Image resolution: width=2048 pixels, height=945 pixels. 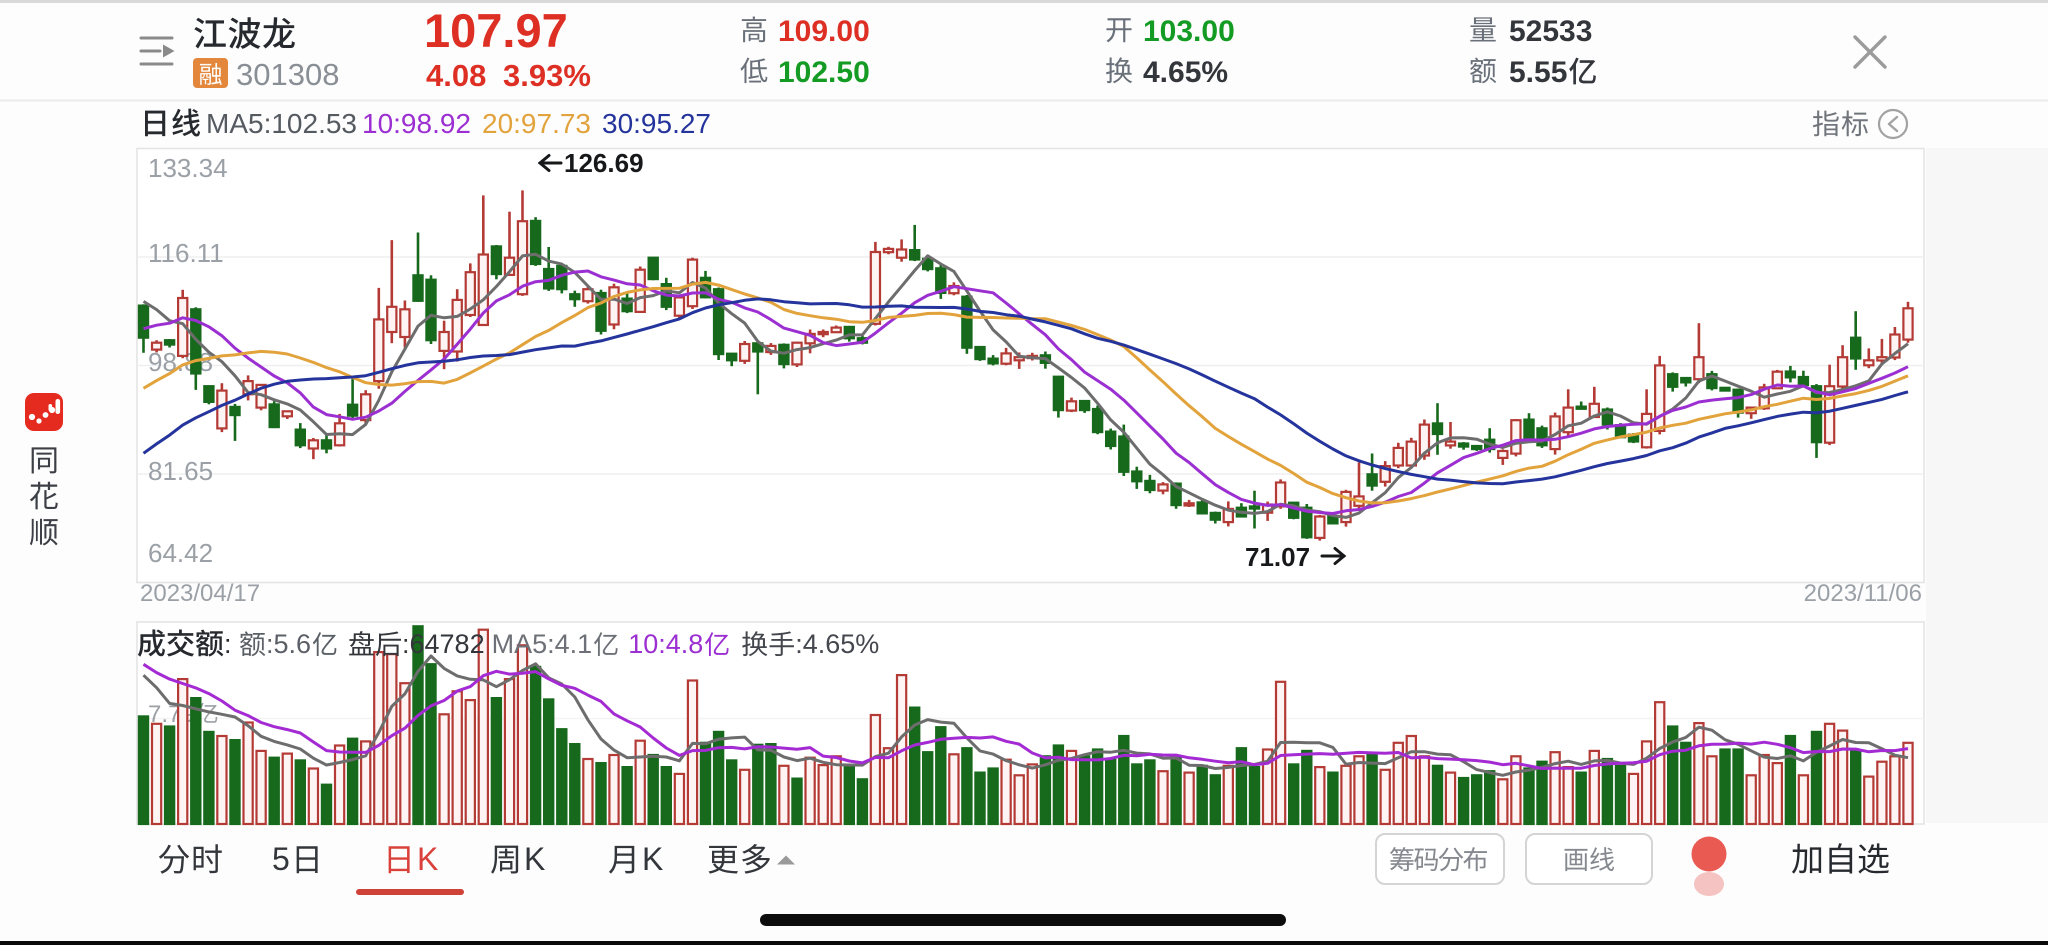 What do you see at coordinates (665, 644) in the screenshot?
I see `svg-text: 10:4.8` at bounding box center [665, 644].